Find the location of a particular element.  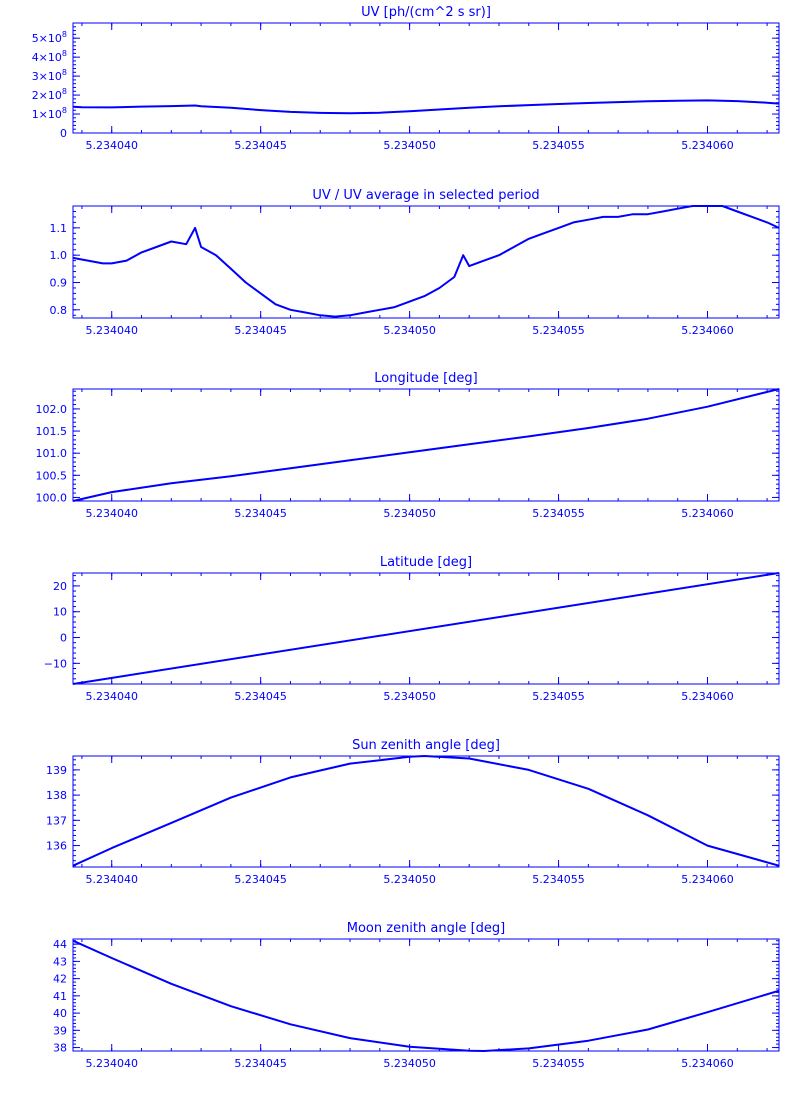

y-tick-label-base: 138 is located at coordinates (56, 795).